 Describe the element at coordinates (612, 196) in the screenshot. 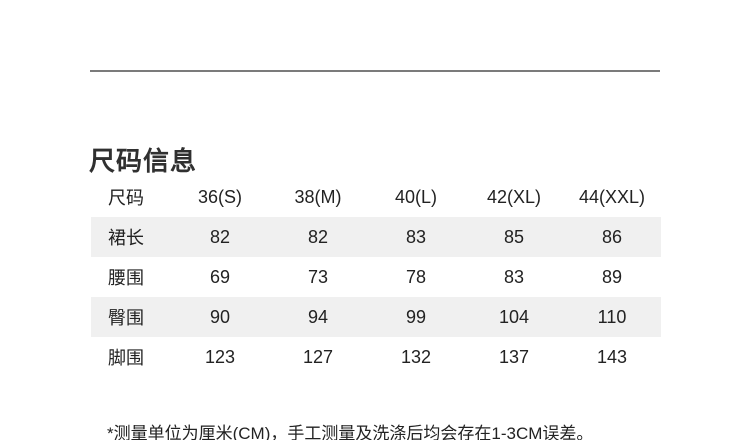

I see `header-cell-44xxl: 44(XXL)` at that location.